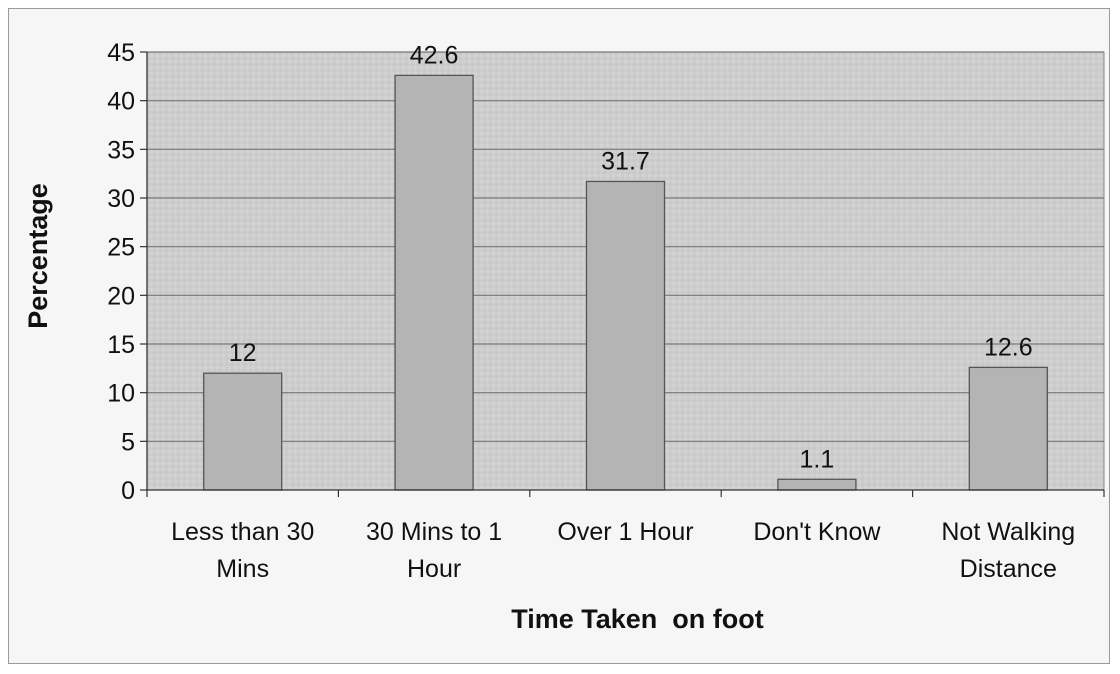  I want to click on y-tick-label-20: 20, so click(121, 296).